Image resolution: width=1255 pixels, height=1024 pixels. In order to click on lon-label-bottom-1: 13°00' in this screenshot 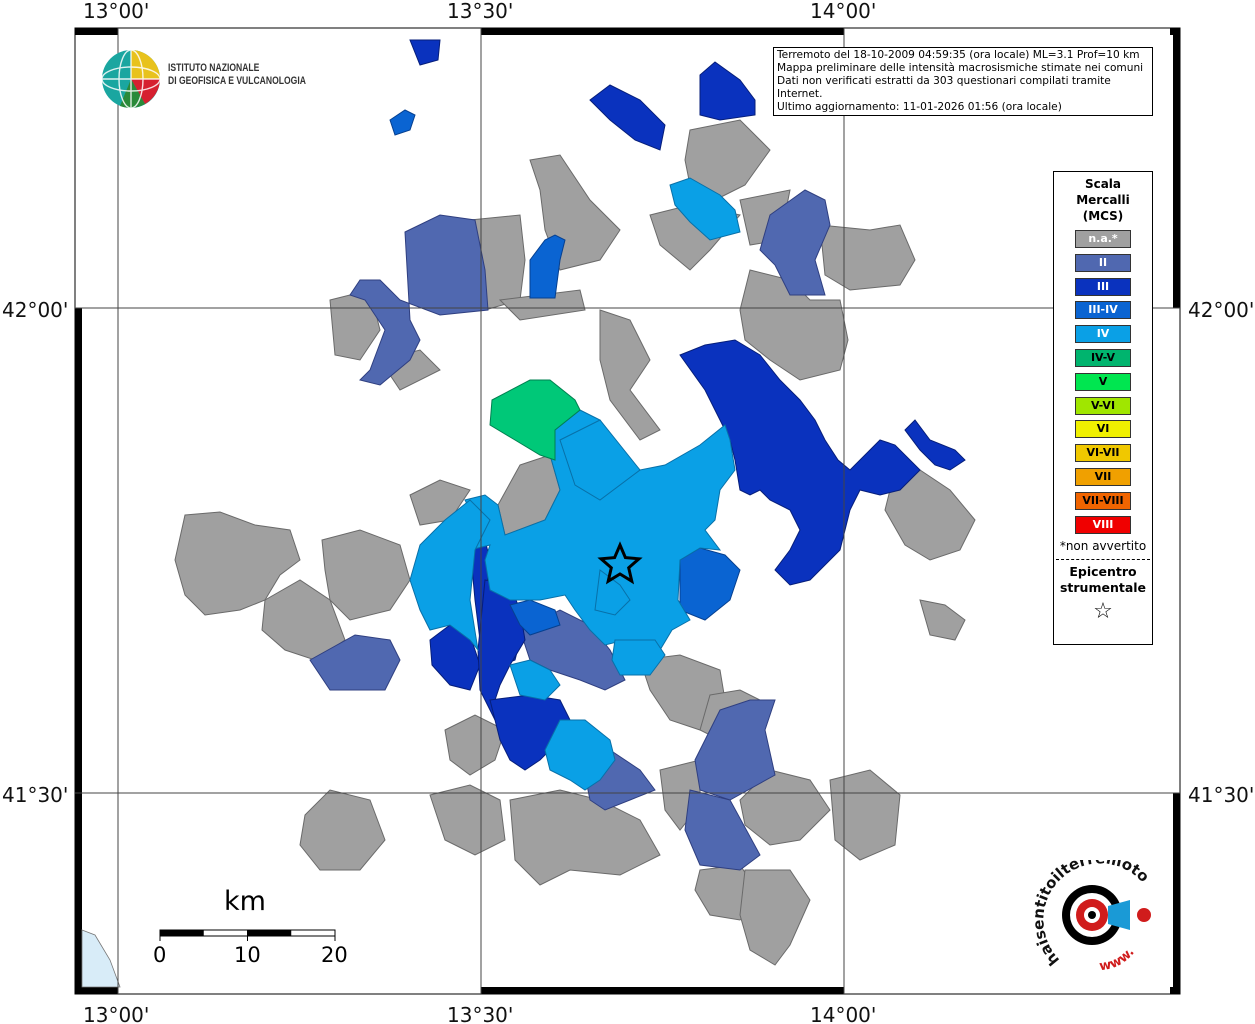, I will do `click(116, 1013)`.